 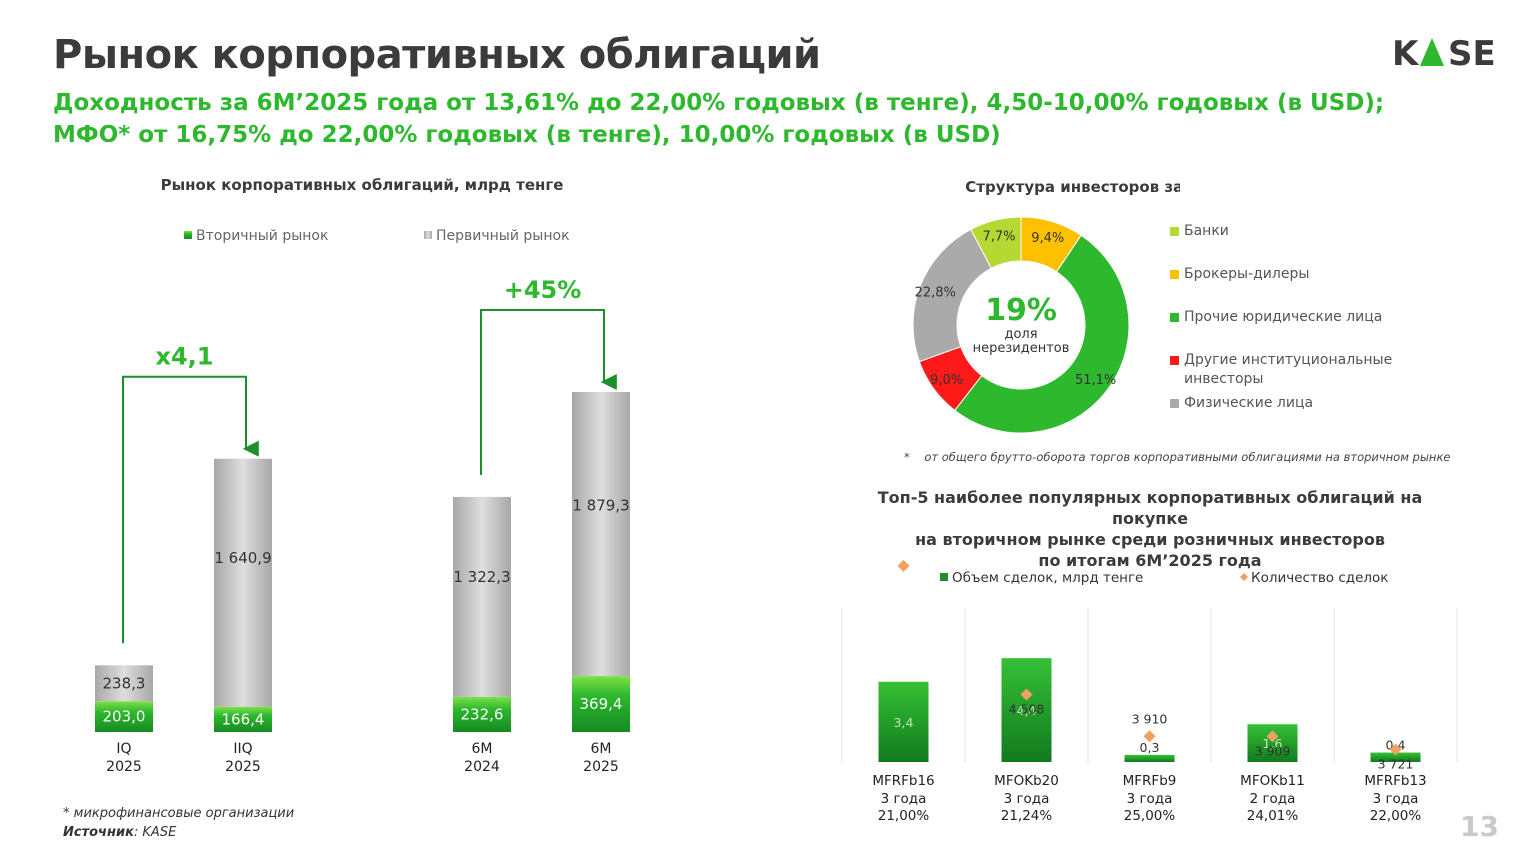 What do you see at coordinates (1273, 799) in the screenshot?
I see `bond-term: 2 года` at bounding box center [1273, 799].